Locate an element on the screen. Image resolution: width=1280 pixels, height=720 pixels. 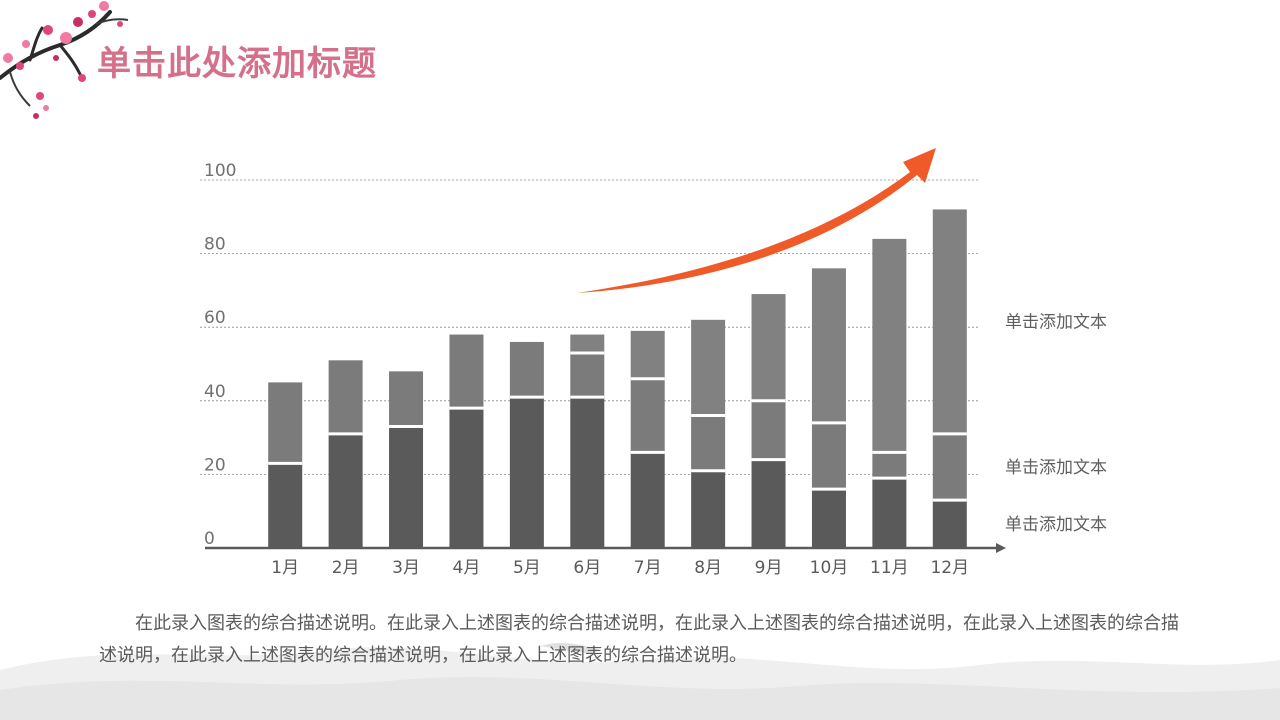
x-tick-label: 1月 is located at coordinates (285, 568).